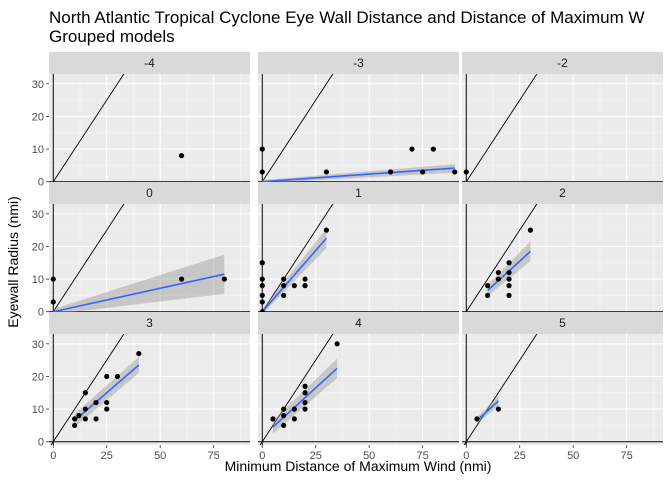 Image resolution: width=672 pixels, height=480 pixels. What do you see at coordinates (149, 323) in the screenshot?
I see `facet-strip-label: 3` at bounding box center [149, 323].